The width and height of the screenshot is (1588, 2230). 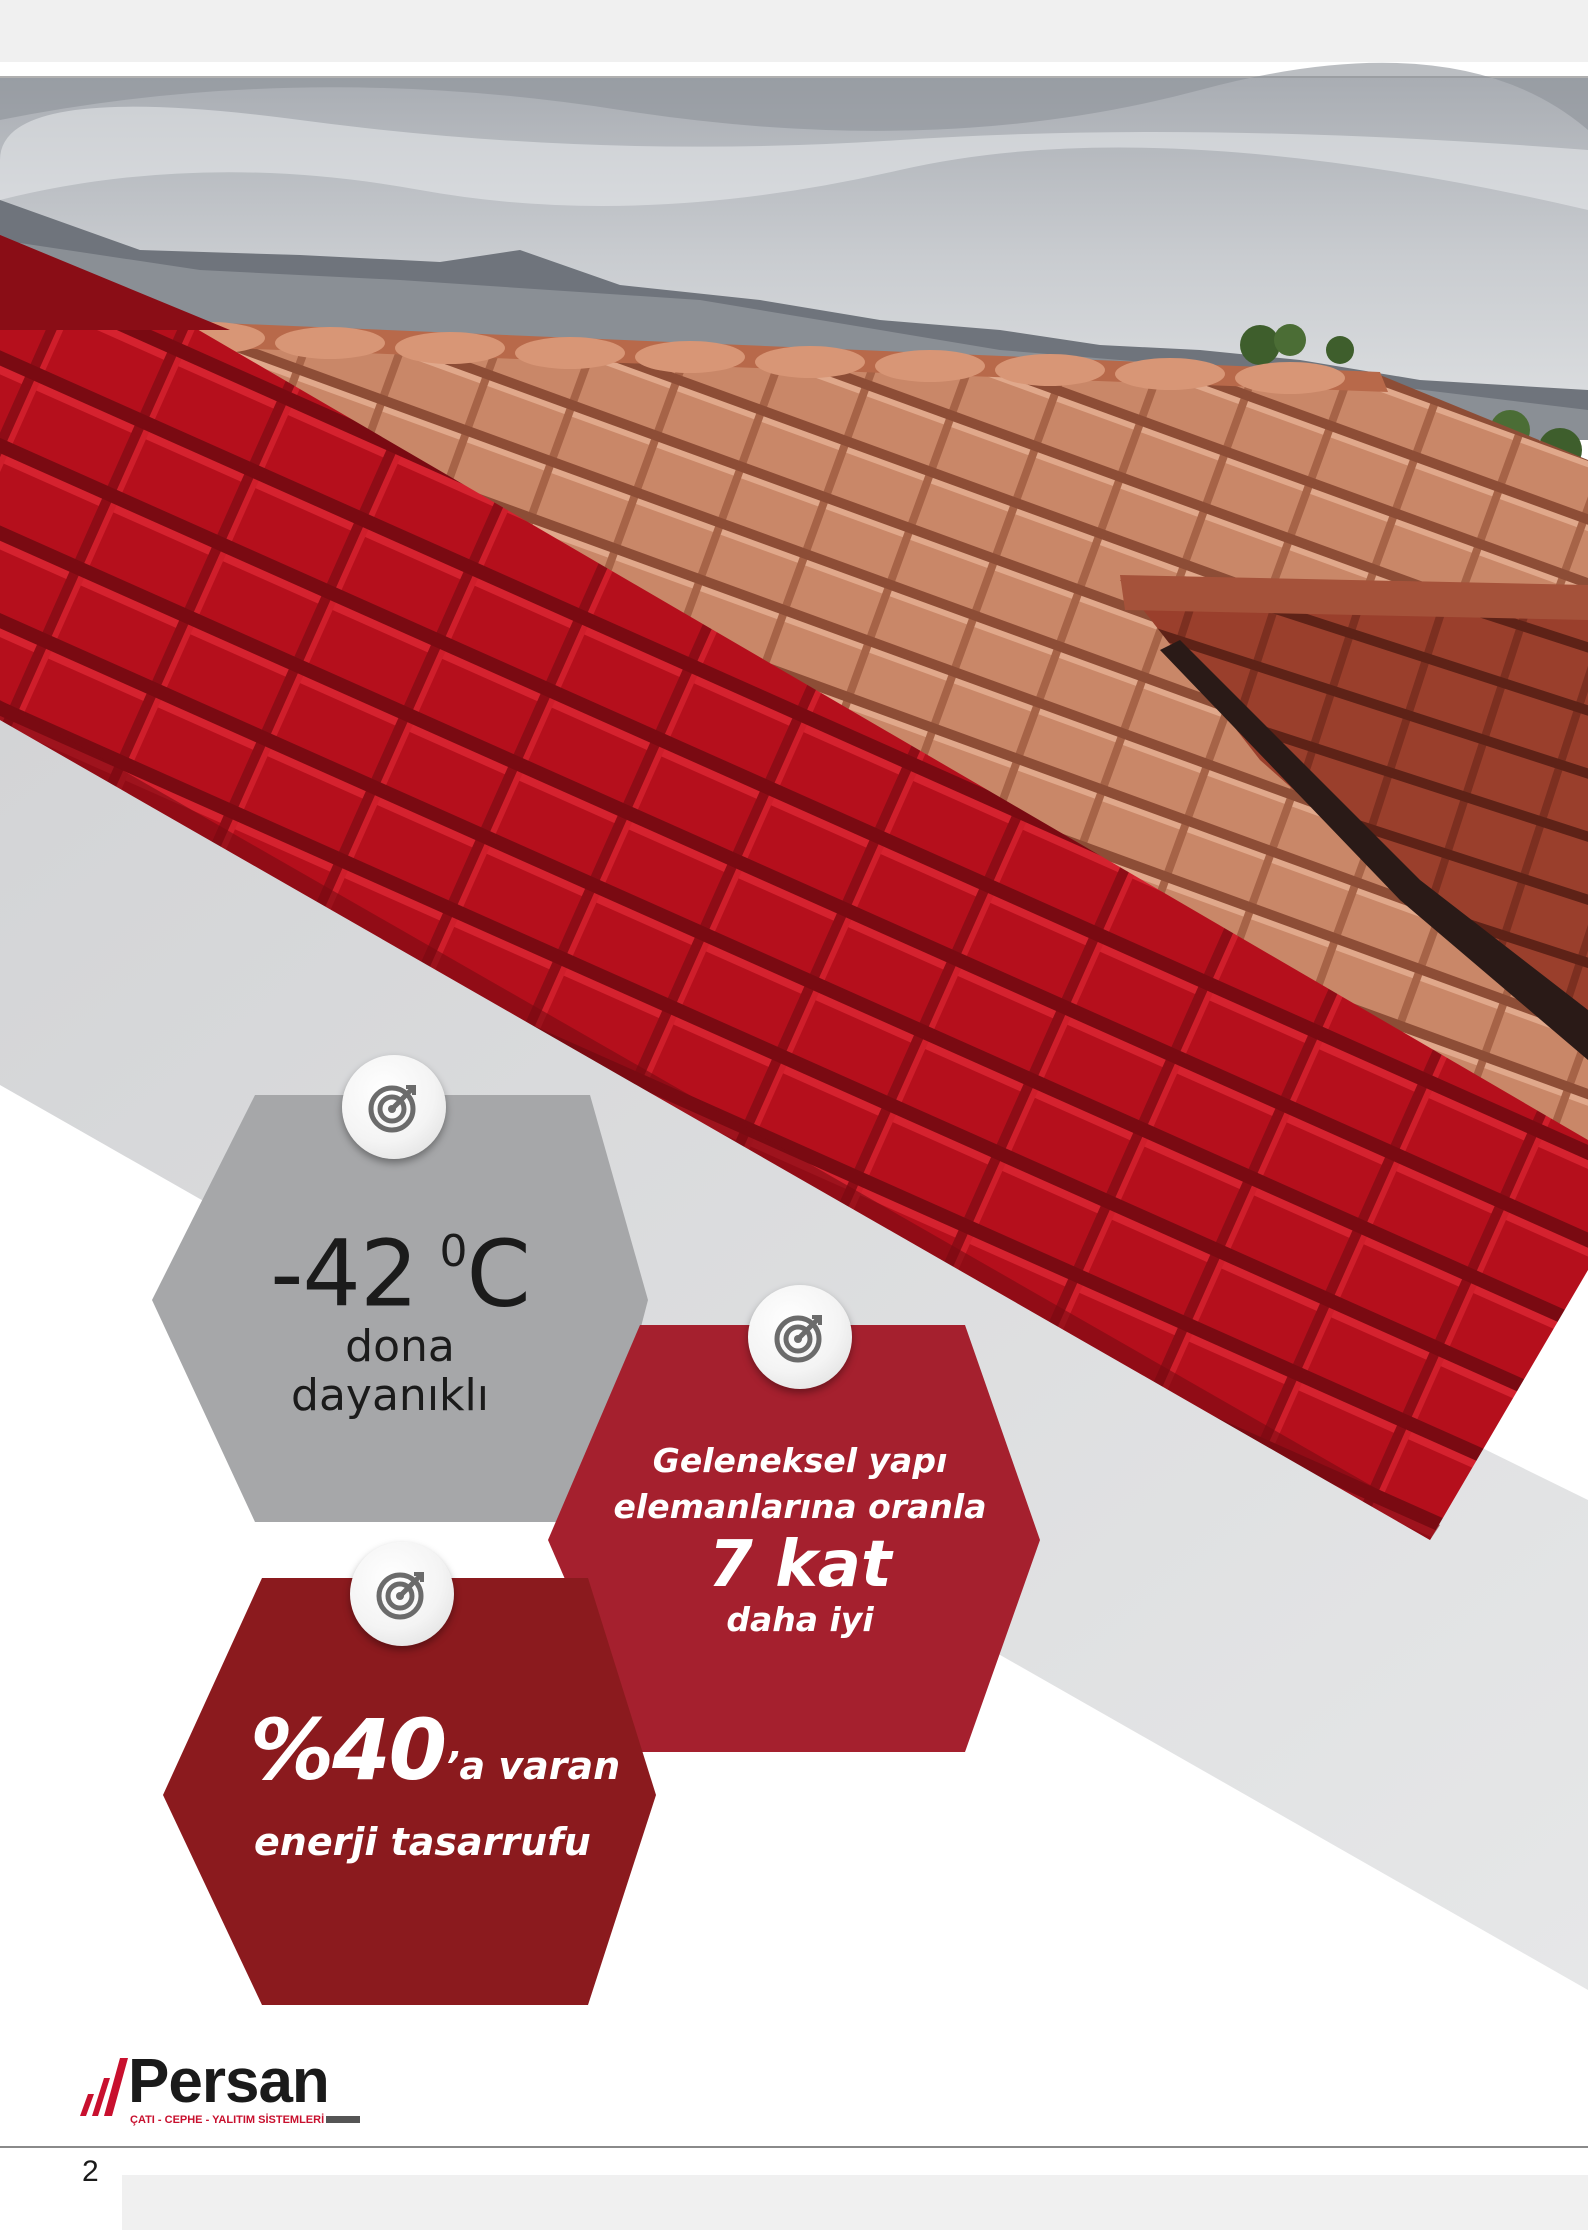 I want to click on brand-logo: Persan ÇATI - CEPHE - YALITIM SİSTEMLERİ, so click(x=228, y=2088).